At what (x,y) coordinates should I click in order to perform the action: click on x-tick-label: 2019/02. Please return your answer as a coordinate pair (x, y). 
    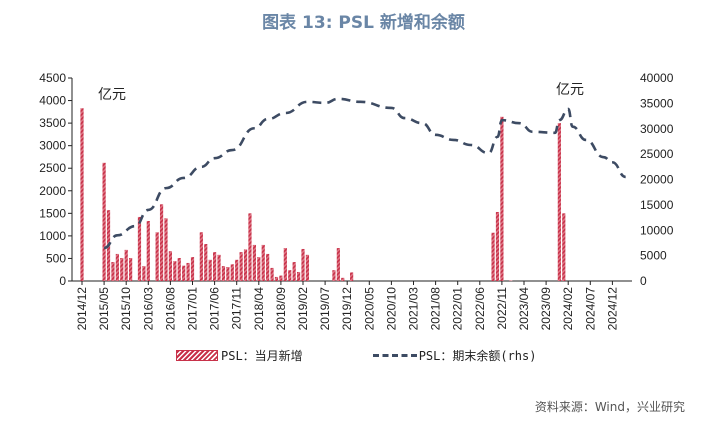
    Looking at the image, I should click on (303, 309).